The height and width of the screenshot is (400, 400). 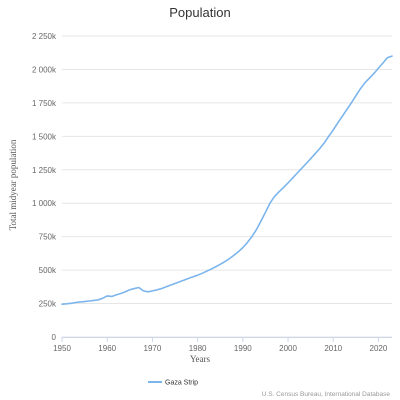 I want to click on y-tick-label: 250k, so click(x=48, y=304).